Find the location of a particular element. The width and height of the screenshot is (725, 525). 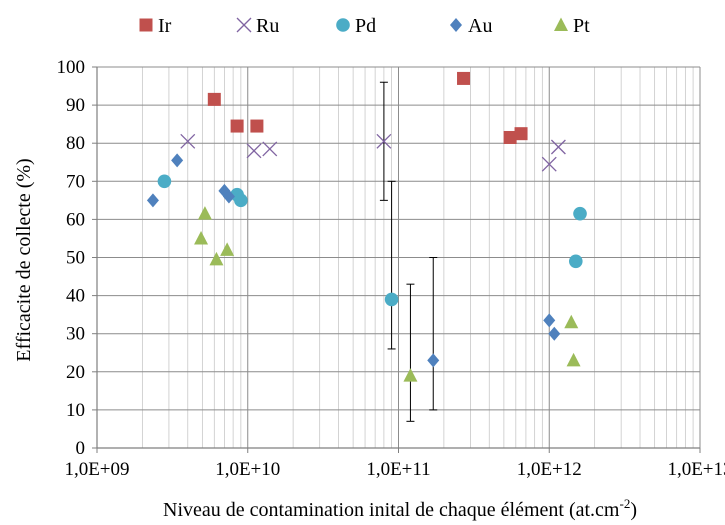

legend-marker-ru is located at coordinates (244, 25).